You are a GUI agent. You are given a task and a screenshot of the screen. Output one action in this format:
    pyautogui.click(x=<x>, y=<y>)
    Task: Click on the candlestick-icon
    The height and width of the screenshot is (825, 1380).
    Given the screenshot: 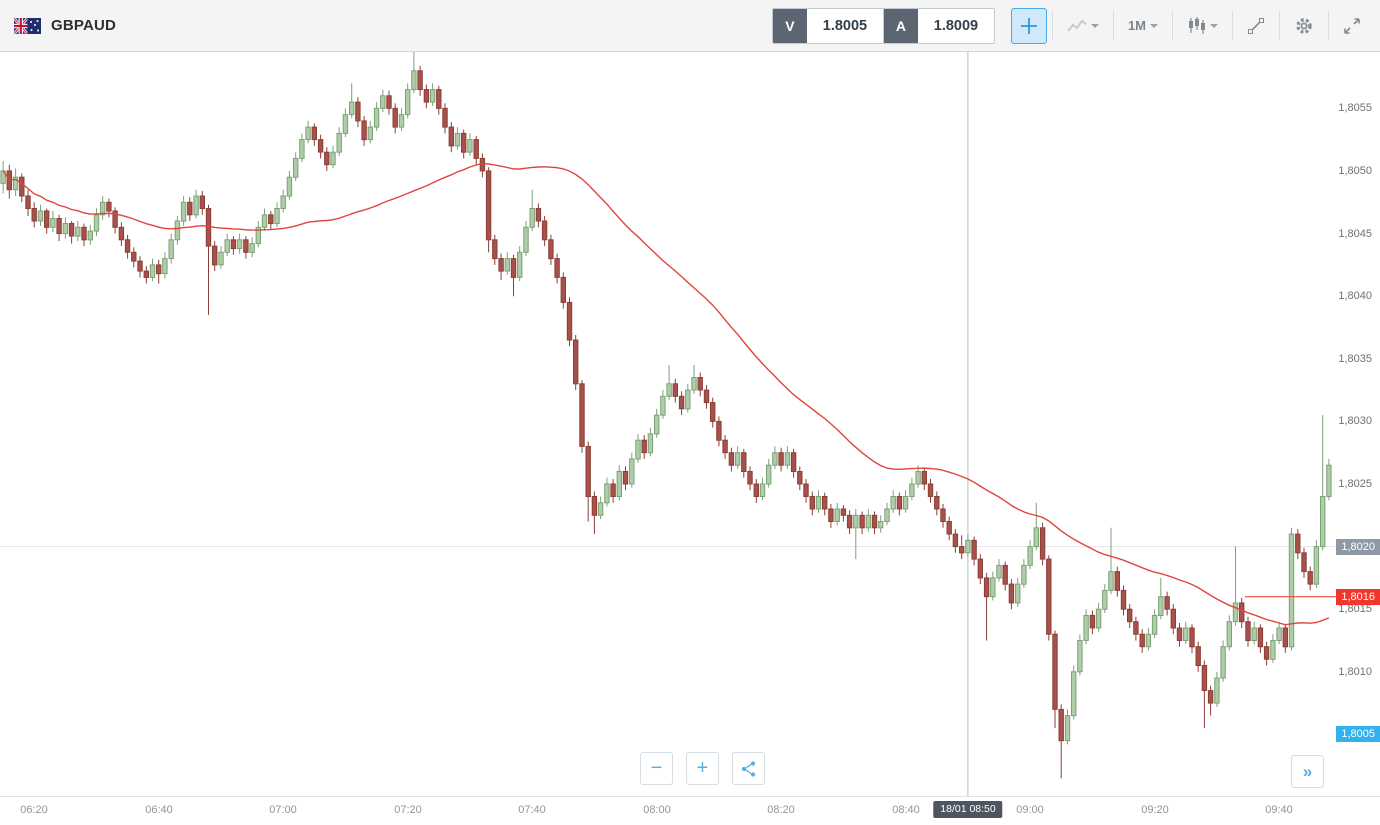 What is the action you would take?
    pyautogui.click(x=1196, y=25)
    